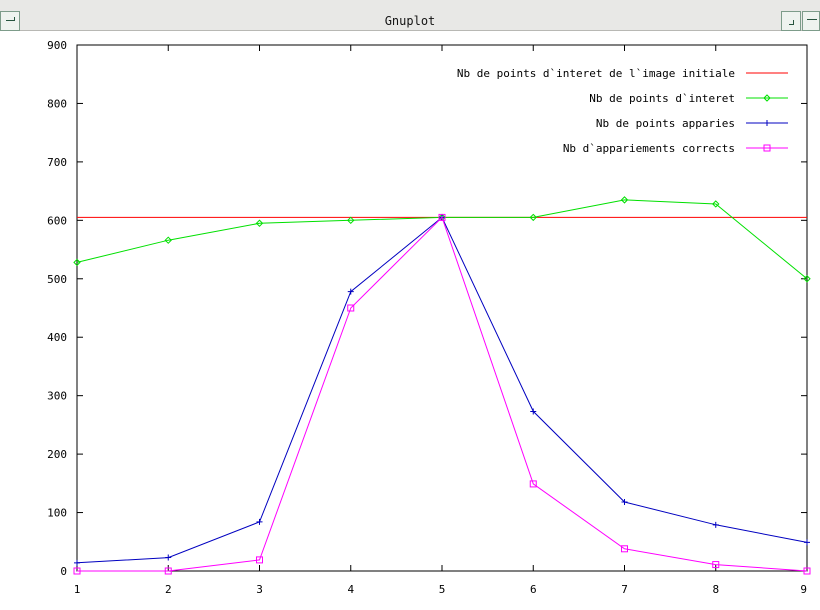  What do you see at coordinates (649, 148) in the screenshot?
I see `legend-label-4: Nb d`appariements corrects` at bounding box center [649, 148].